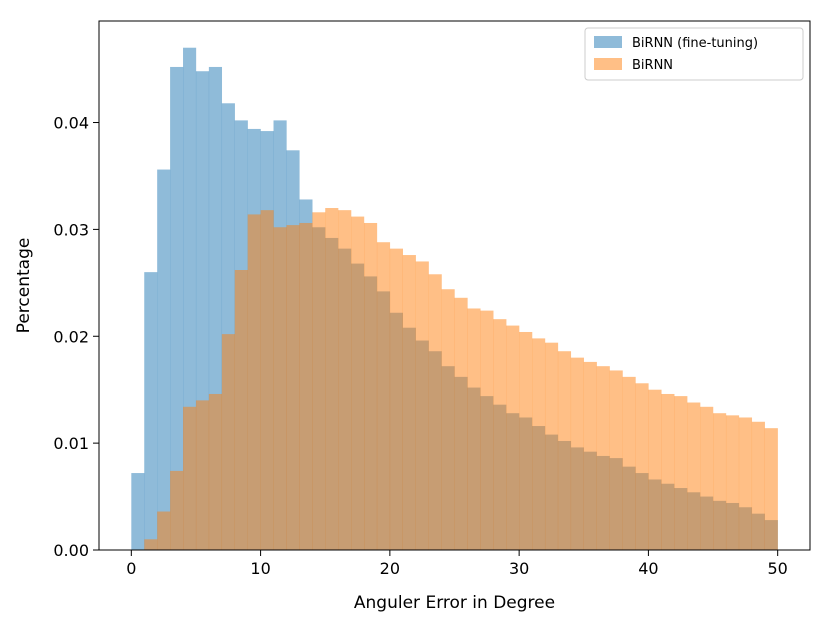  What do you see at coordinates (608, 42) in the screenshot?
I see `legend-swatch-fine-tuning` at bounding box center [608, 42].